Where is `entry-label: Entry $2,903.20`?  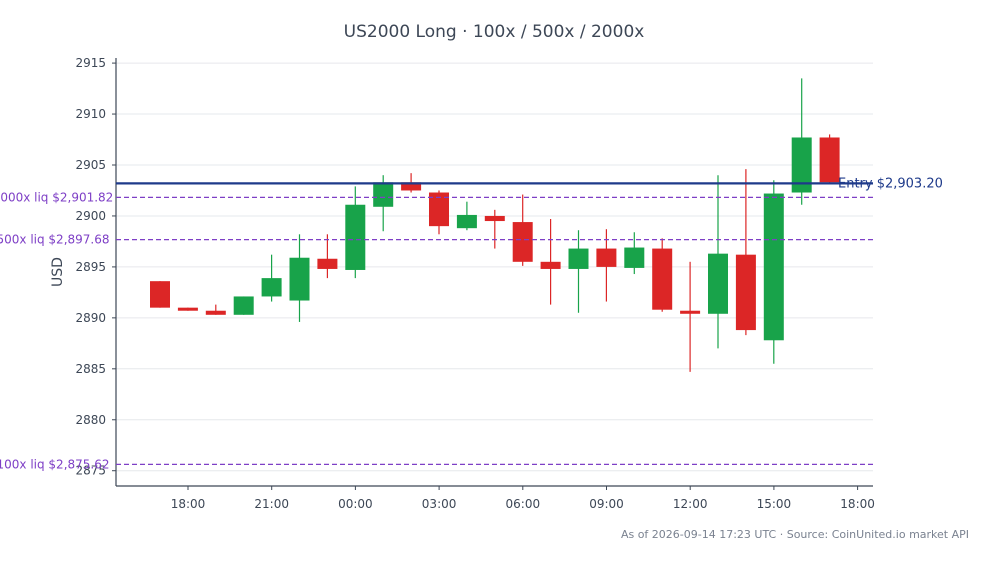
entry-label: Entry $2,903.20 is located at coordinates (890, 183).